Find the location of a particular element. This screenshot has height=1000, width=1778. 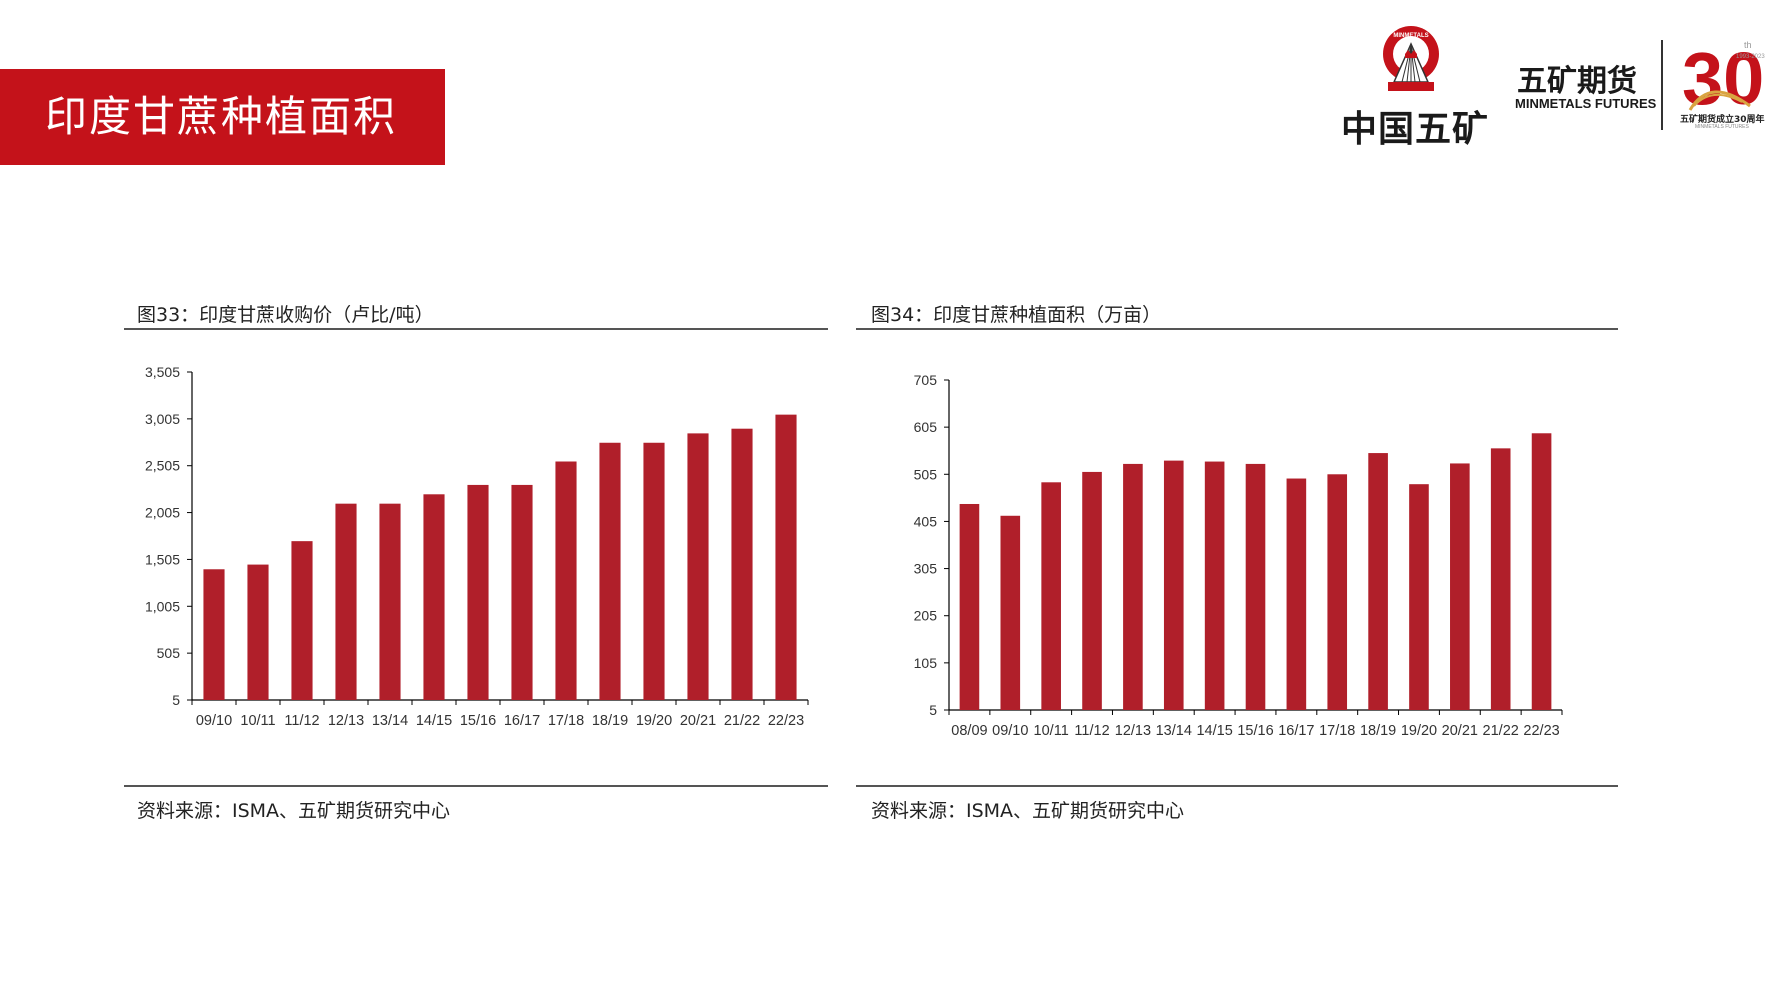

y-tick-label: 605 is located at coordinates (926, 427).